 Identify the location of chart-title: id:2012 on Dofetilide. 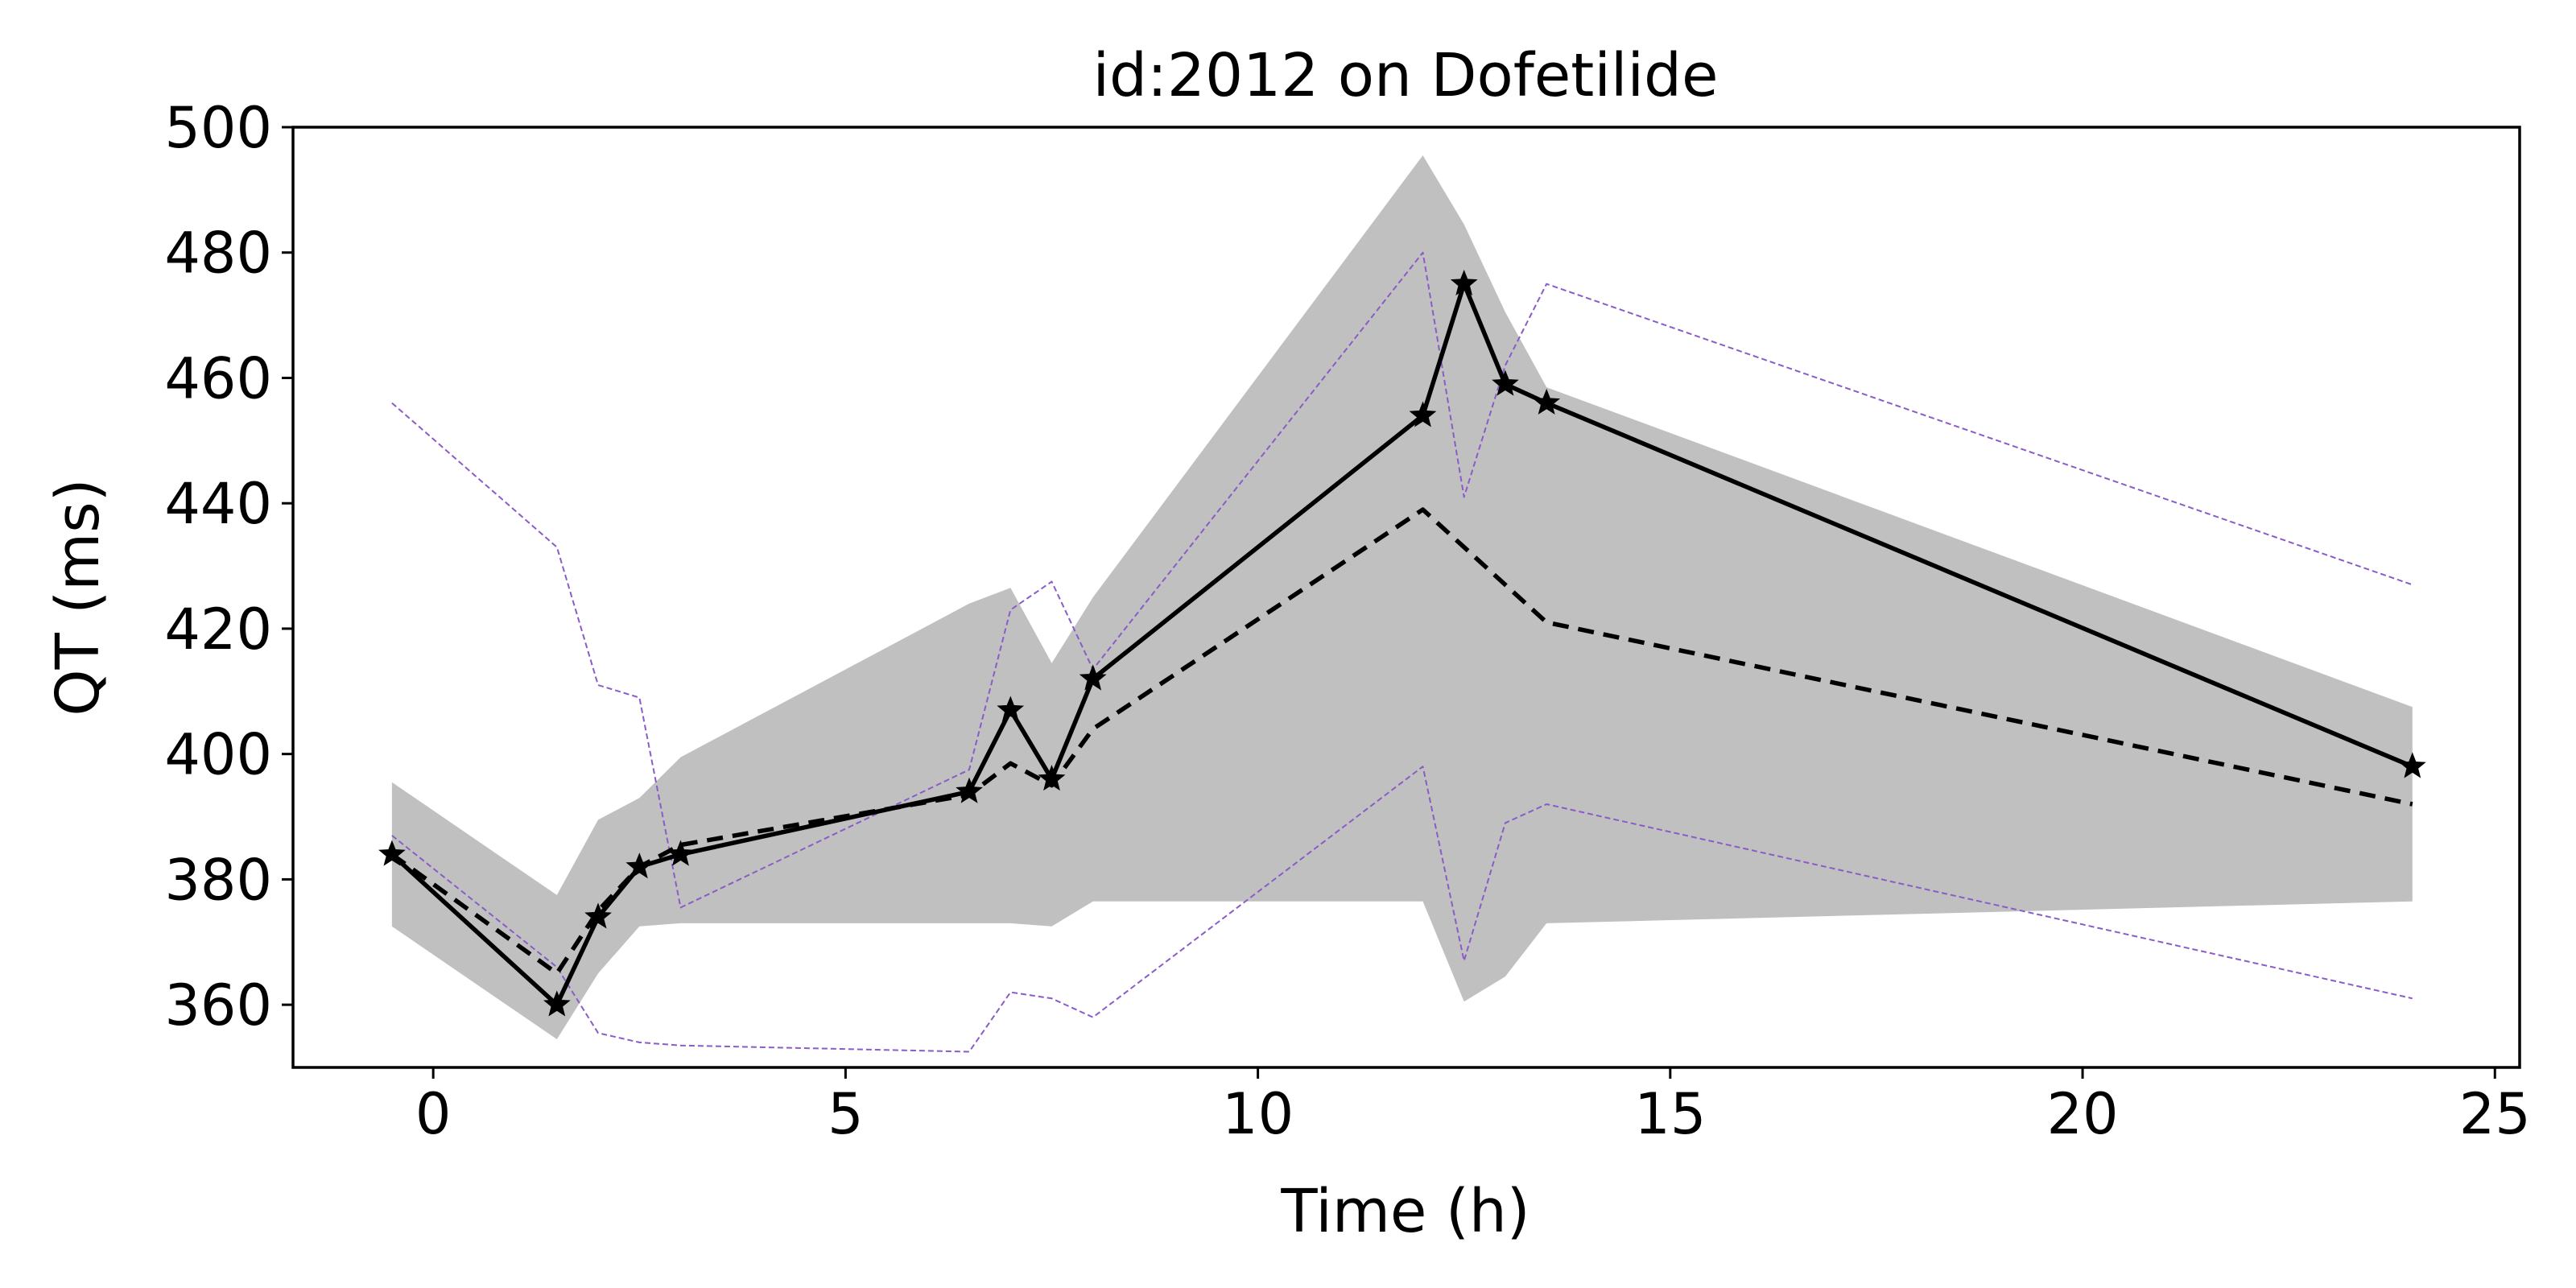
(1405, 75).